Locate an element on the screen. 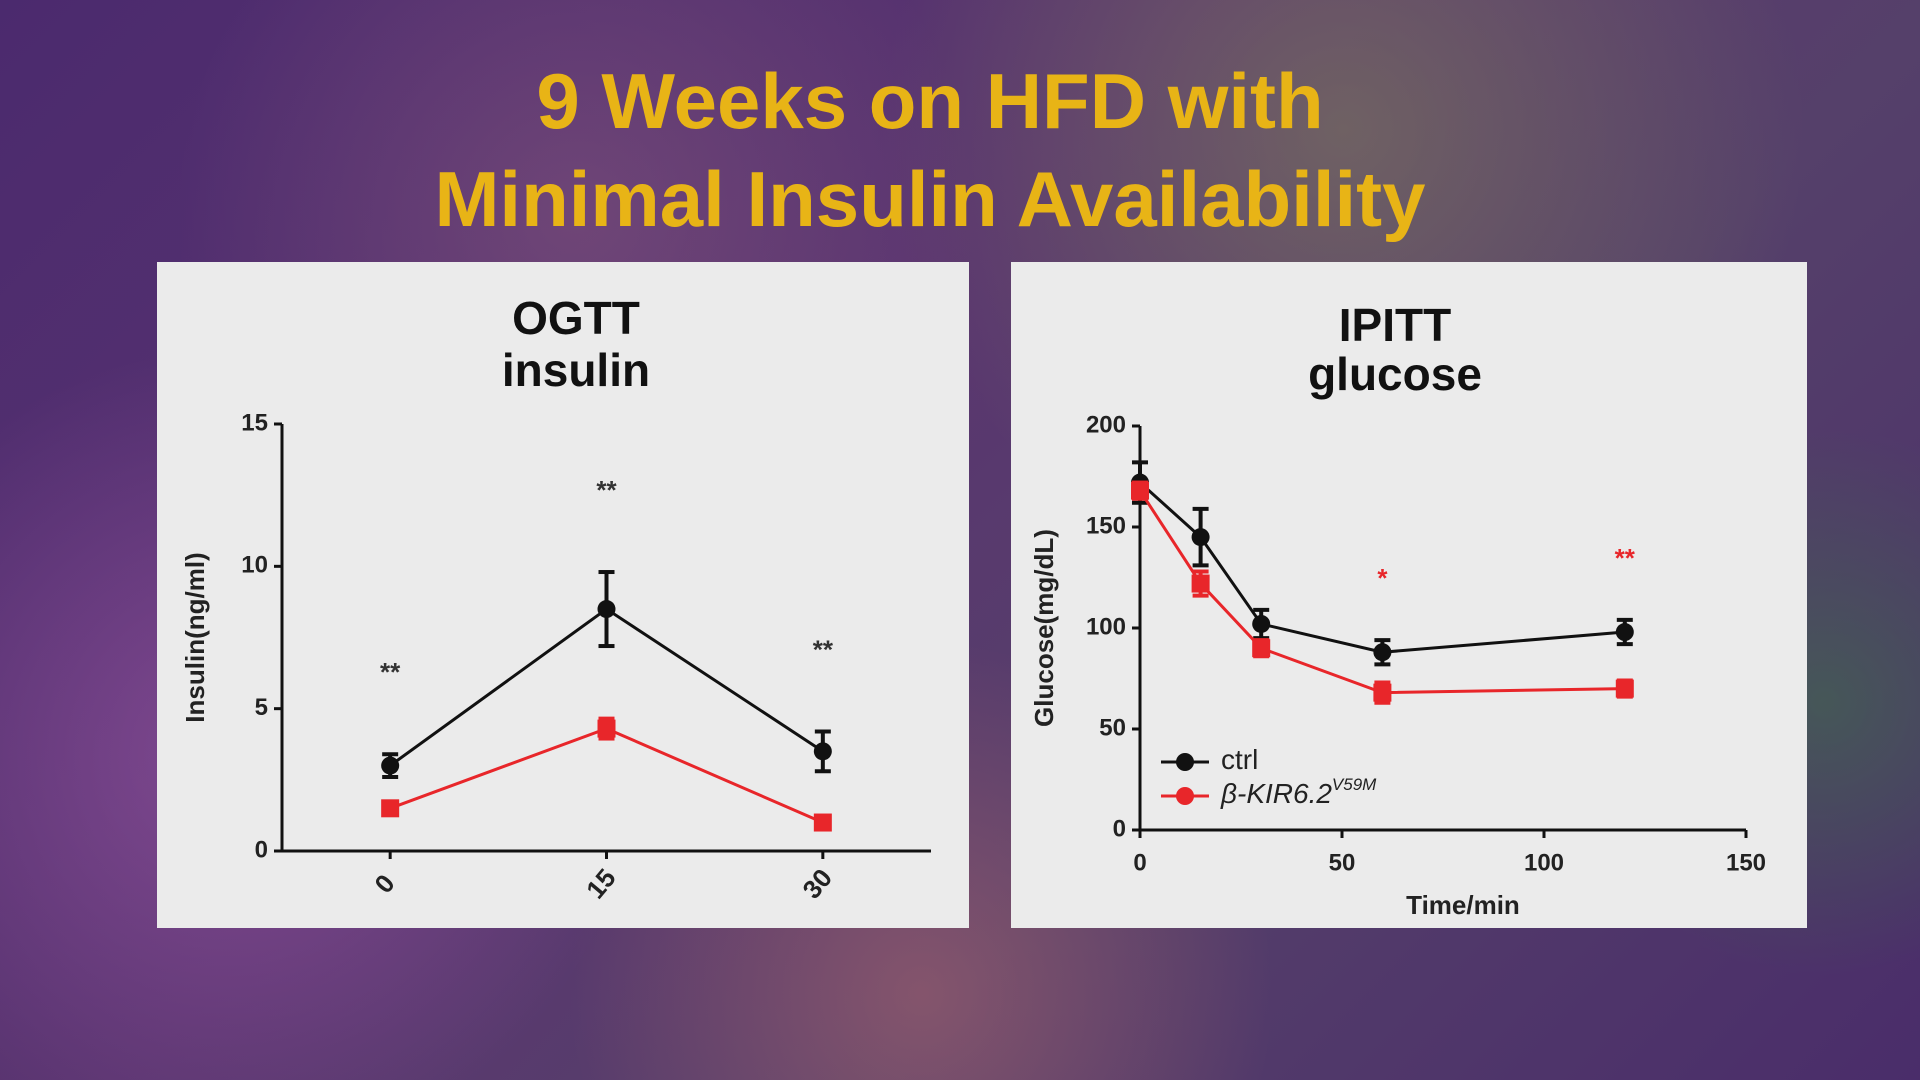 This screenshot has width=1920, height=1080. legend-name: ctrl is located at coordinates (1239, 759).